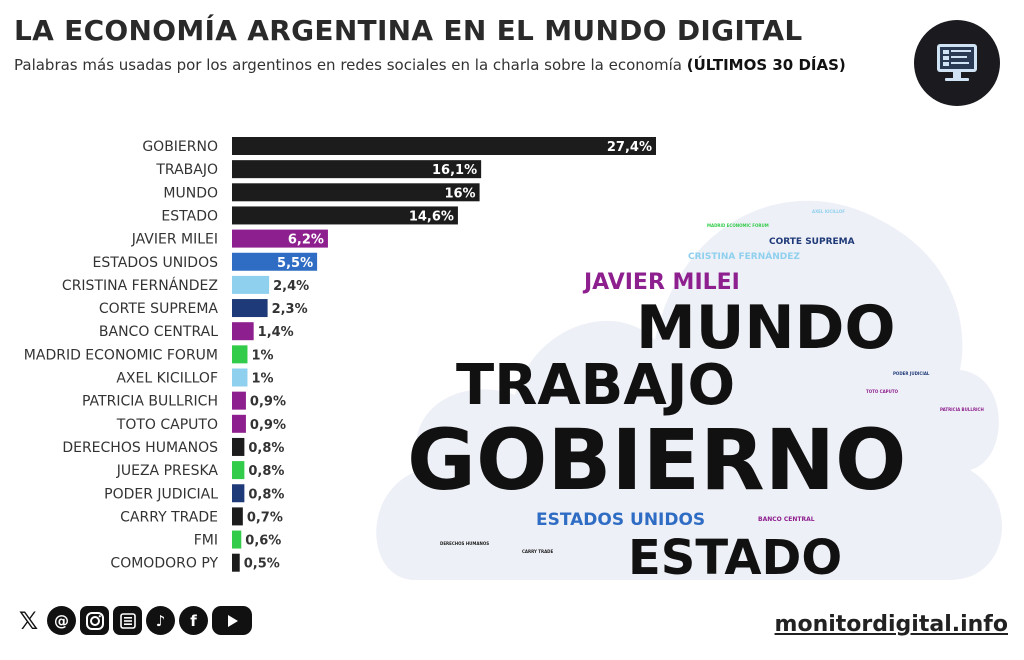 The width and height of the screenshot is (1024, 660). I want to click on category-label: COMODORO PY, so click(164, 564).